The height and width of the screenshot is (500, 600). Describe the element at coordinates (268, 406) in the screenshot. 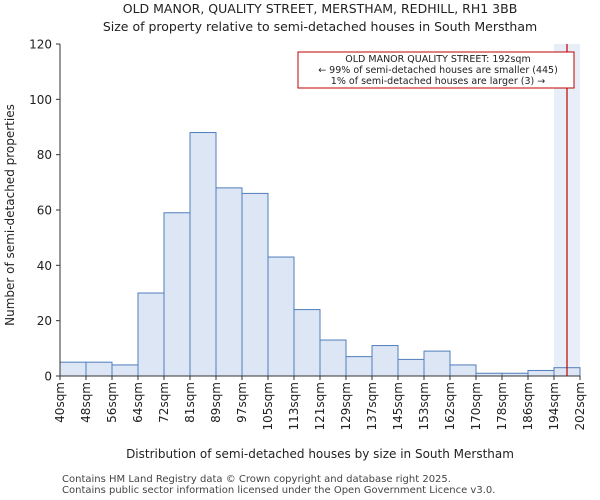

I see `x-tick-label: 105sqm` at that location.